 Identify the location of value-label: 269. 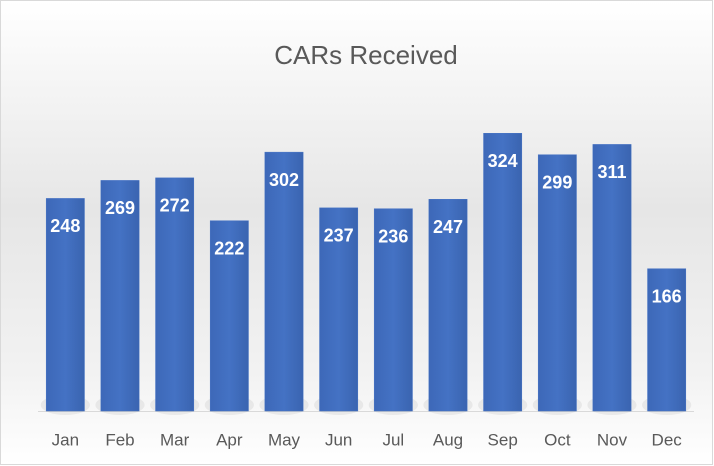
(120, 208).